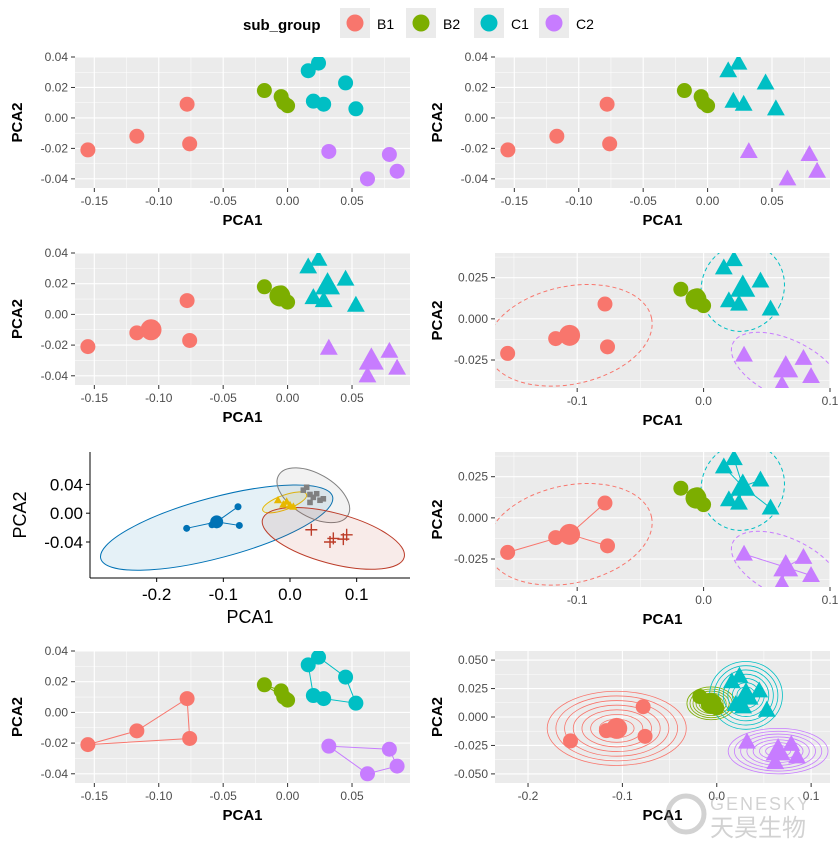  What do you see at coordinates (811, 796) in the screenshot?
I see `x-tick-label: 0.1` at bounding box center [811, 796].